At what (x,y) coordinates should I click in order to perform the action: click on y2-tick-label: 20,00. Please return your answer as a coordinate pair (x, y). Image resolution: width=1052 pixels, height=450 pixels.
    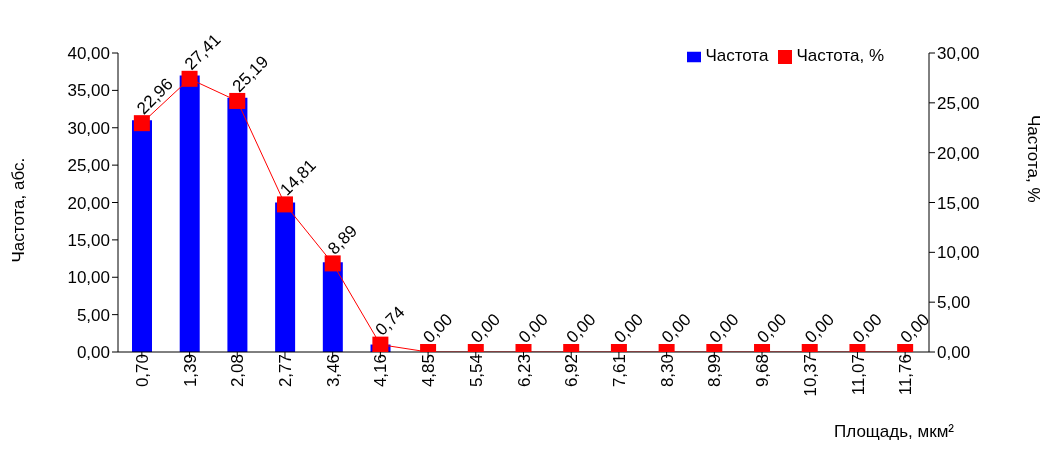
    Looking at the image, I should click on (958, 153).